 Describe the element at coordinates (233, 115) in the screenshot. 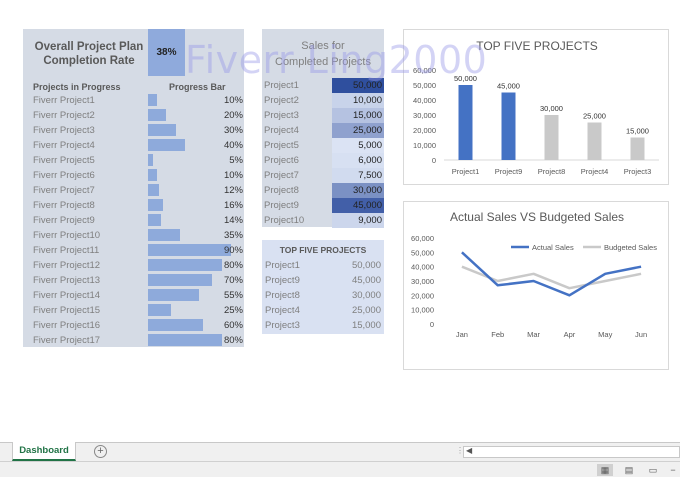

I see `progress-percent: 20%` at that location.